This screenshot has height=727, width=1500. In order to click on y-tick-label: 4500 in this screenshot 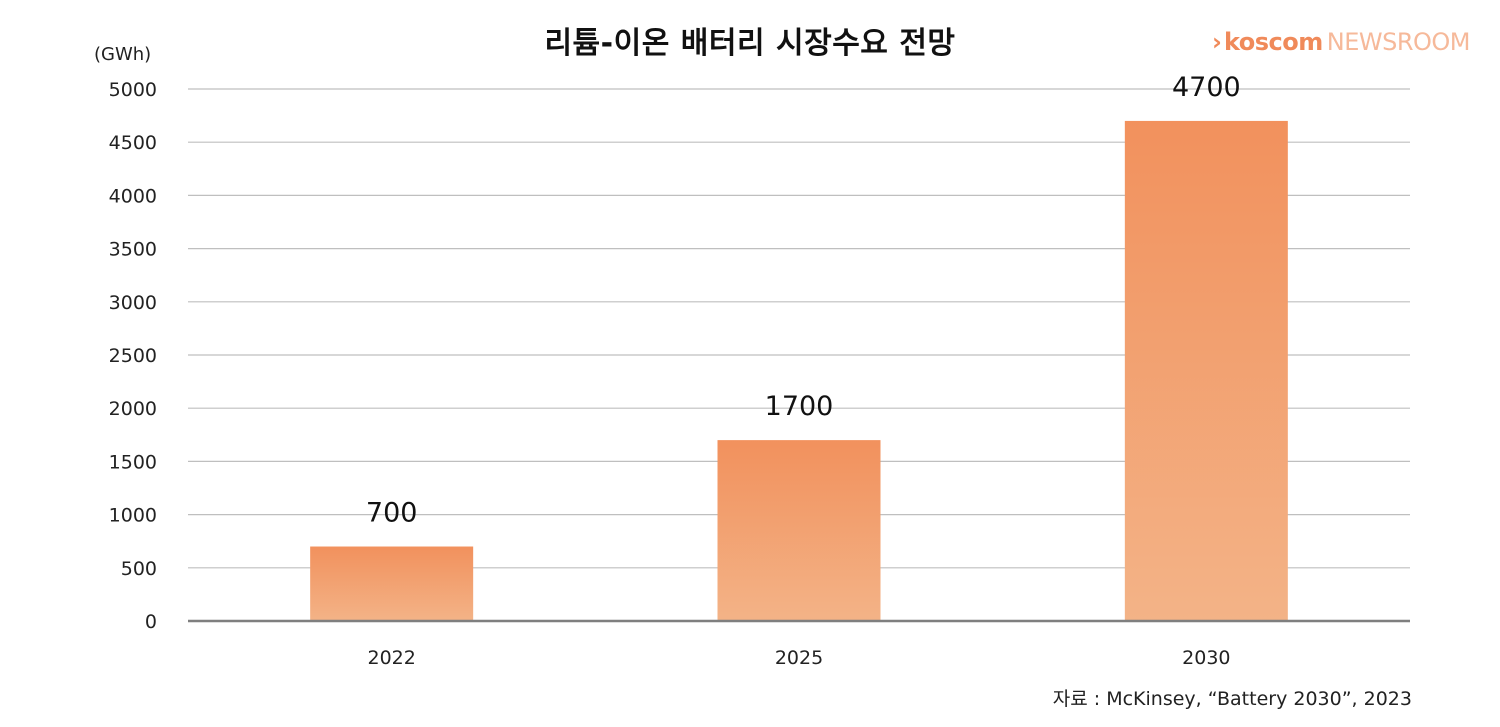, I will do `click(133, 143)`.